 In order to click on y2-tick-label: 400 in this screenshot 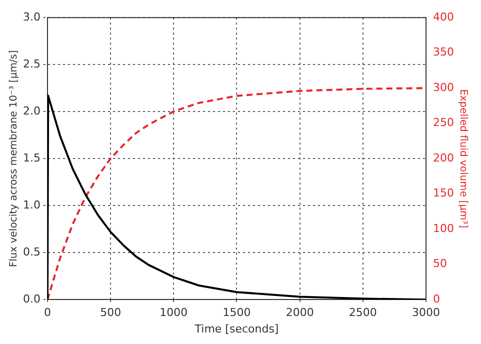, I will do `click(443, 17)`.